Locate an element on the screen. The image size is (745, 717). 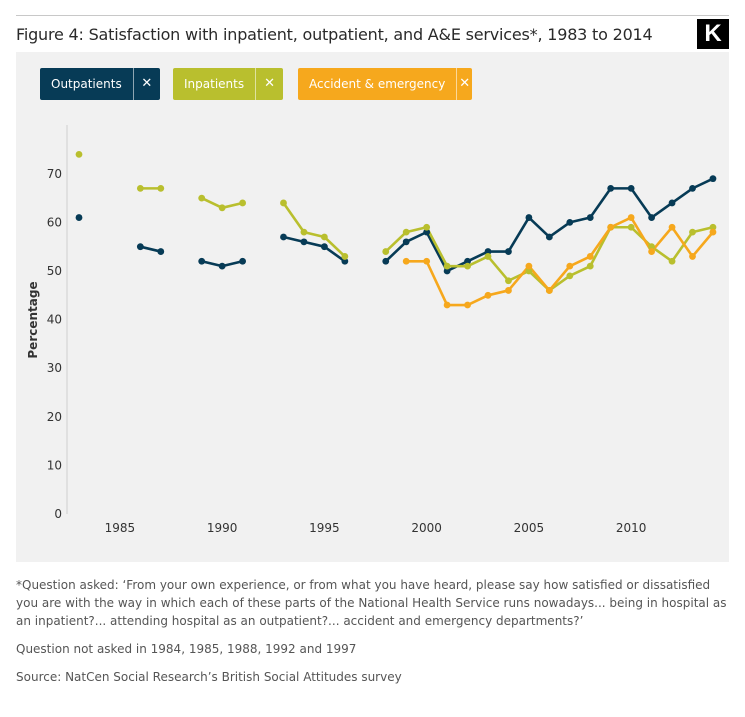
legend-accident-emergency: Accident & emergency ✕ is located at coordinates (385, 84).